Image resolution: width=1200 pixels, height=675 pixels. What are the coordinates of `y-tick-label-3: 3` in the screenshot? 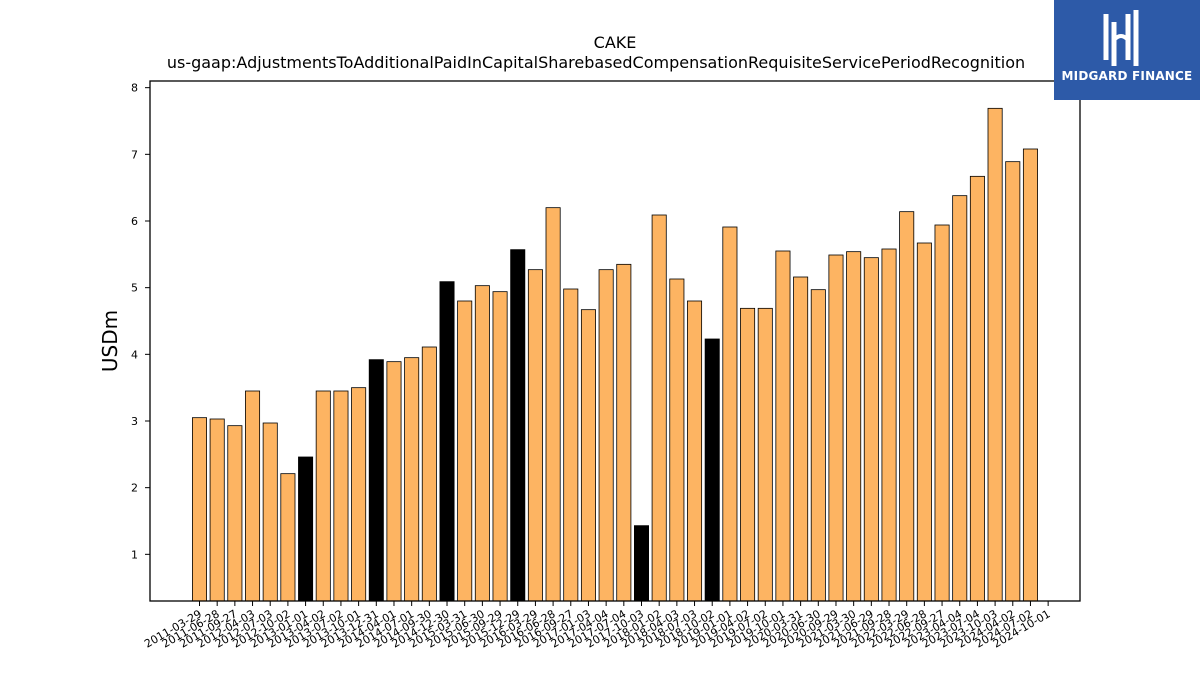 It's located at (134, 421).